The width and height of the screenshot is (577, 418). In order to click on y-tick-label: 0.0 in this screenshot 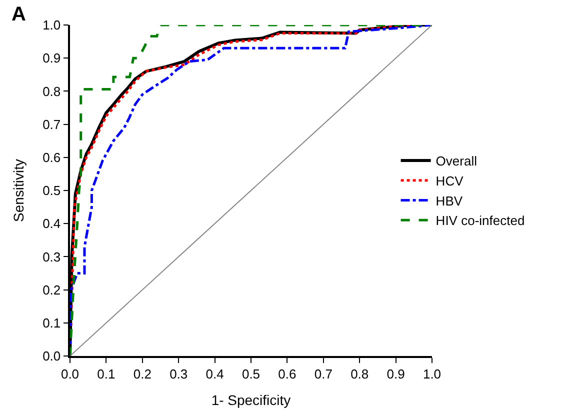, I will do `click(51, 356)`.